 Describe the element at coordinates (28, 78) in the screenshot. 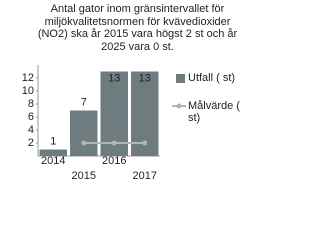

I see `y-tick-label: 12` at that location.